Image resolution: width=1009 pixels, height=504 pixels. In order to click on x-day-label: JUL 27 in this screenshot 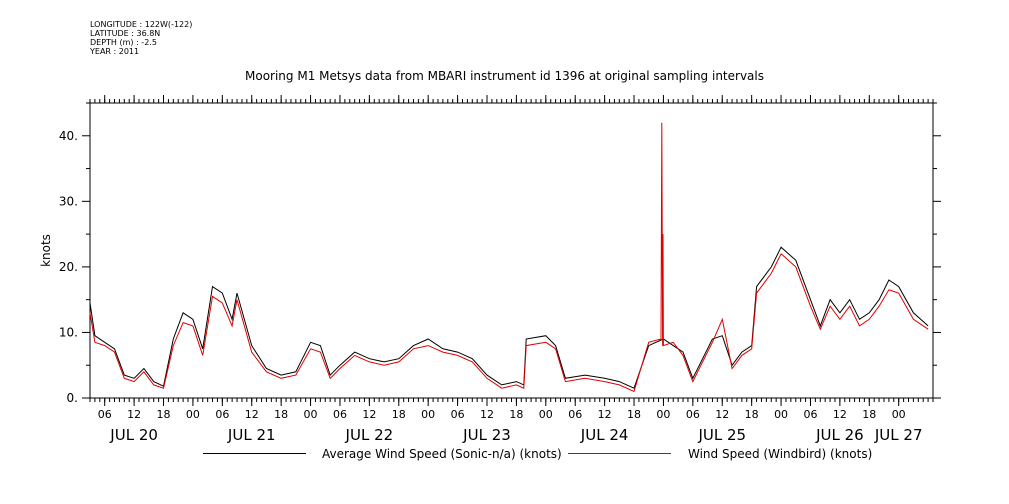, I will do `click(898, 435)`.